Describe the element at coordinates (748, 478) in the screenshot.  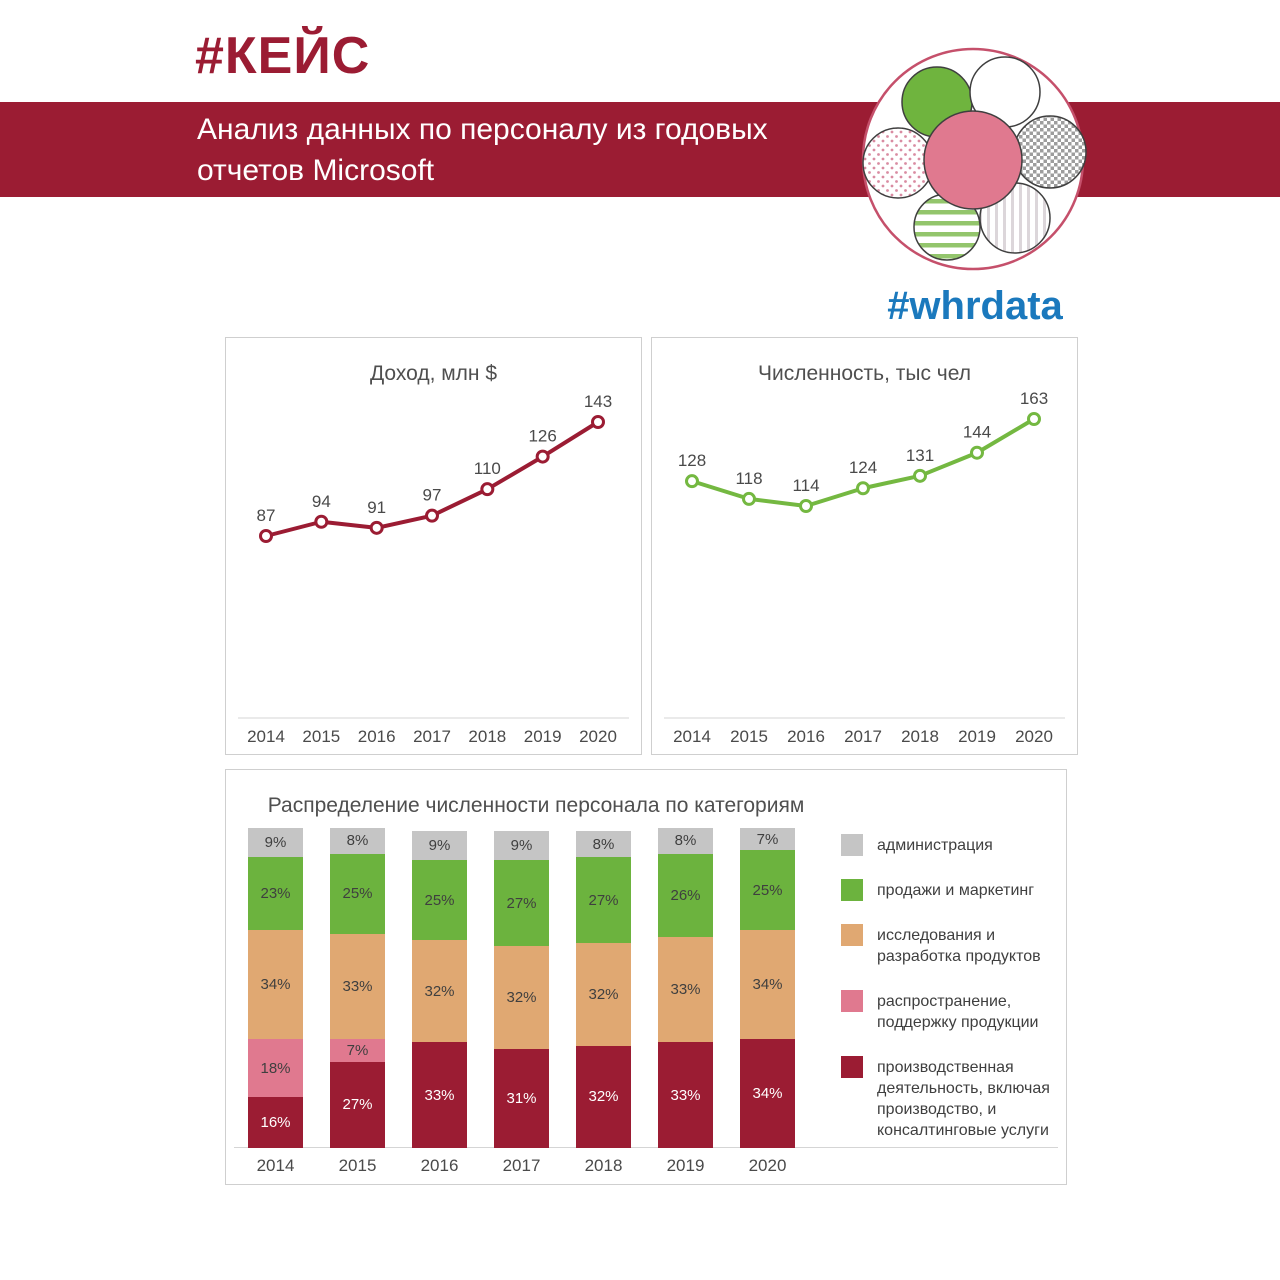
I see `data-label: 118` at that location.